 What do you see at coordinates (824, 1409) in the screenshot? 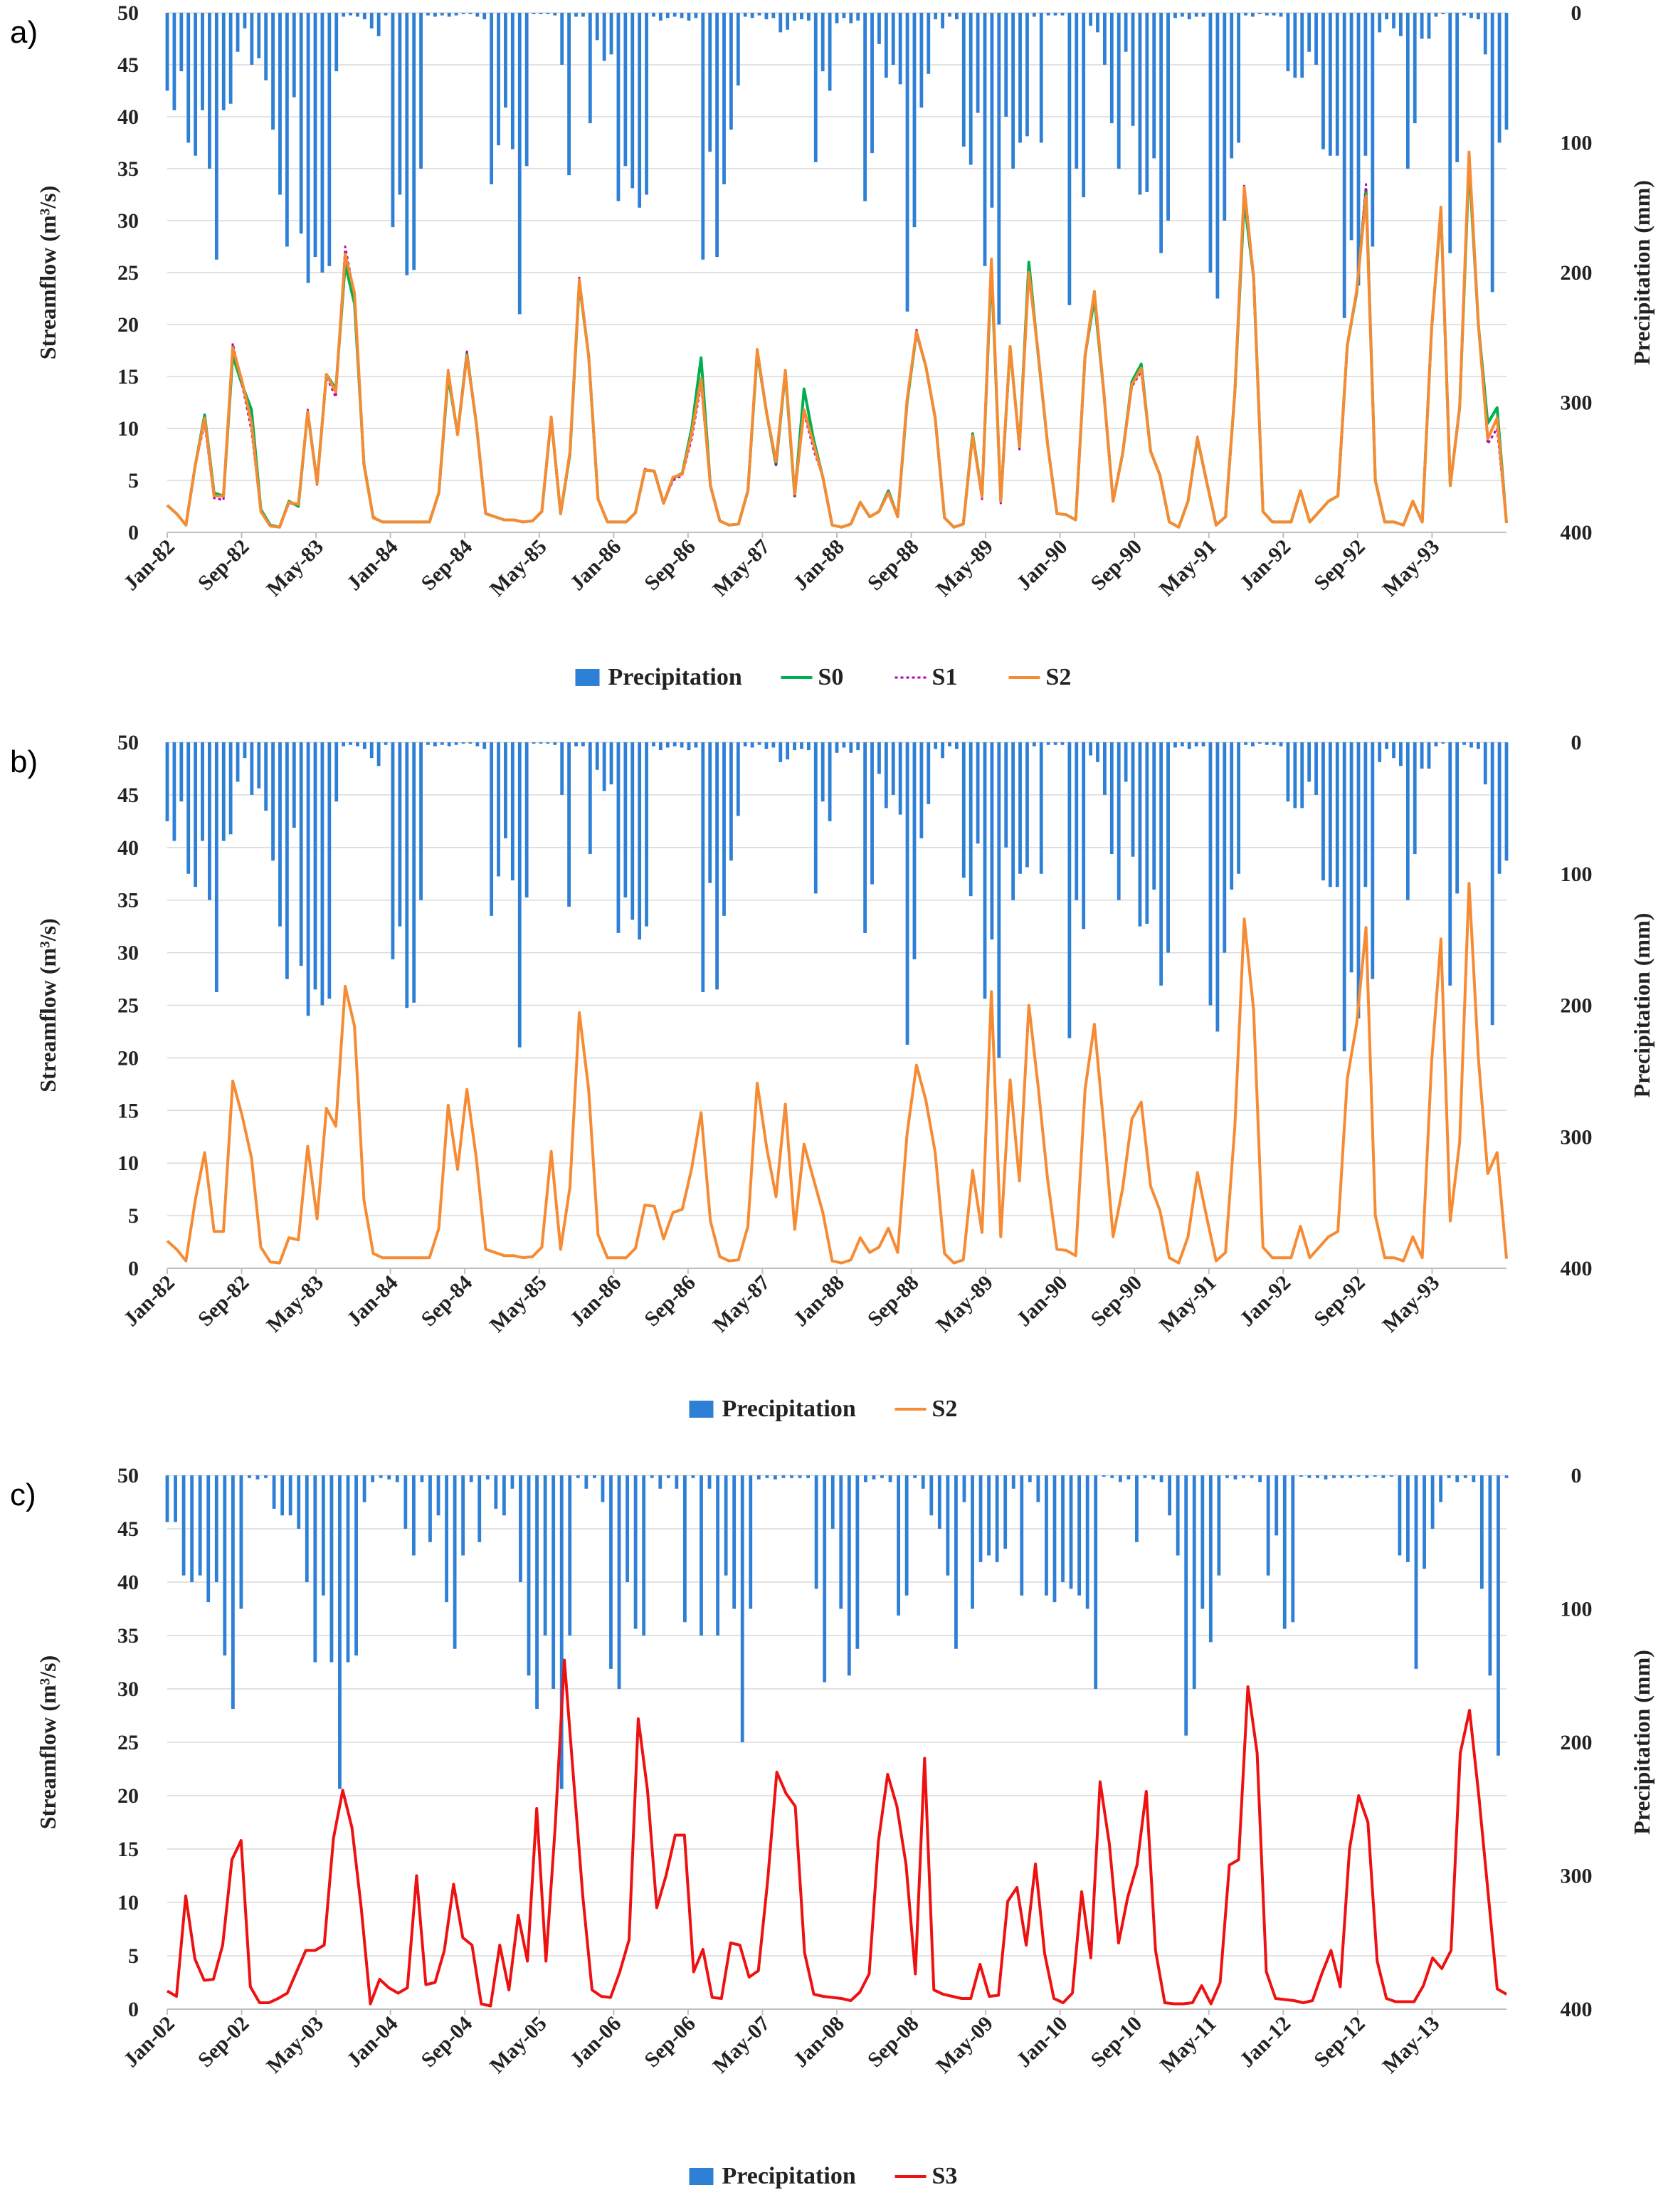
I see `legend: Precipitation S2` at bounding box center [824, 1409].